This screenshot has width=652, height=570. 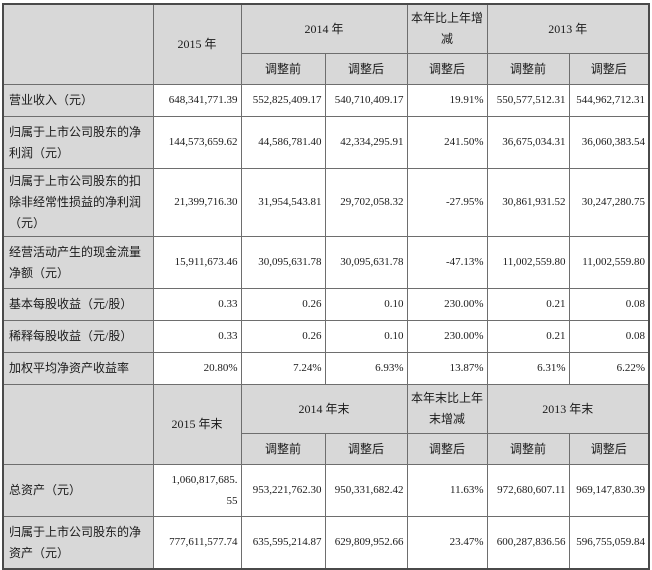 I want to click on value-cell-2014-after: 950,331,682.42, so click(x=366, y=490).